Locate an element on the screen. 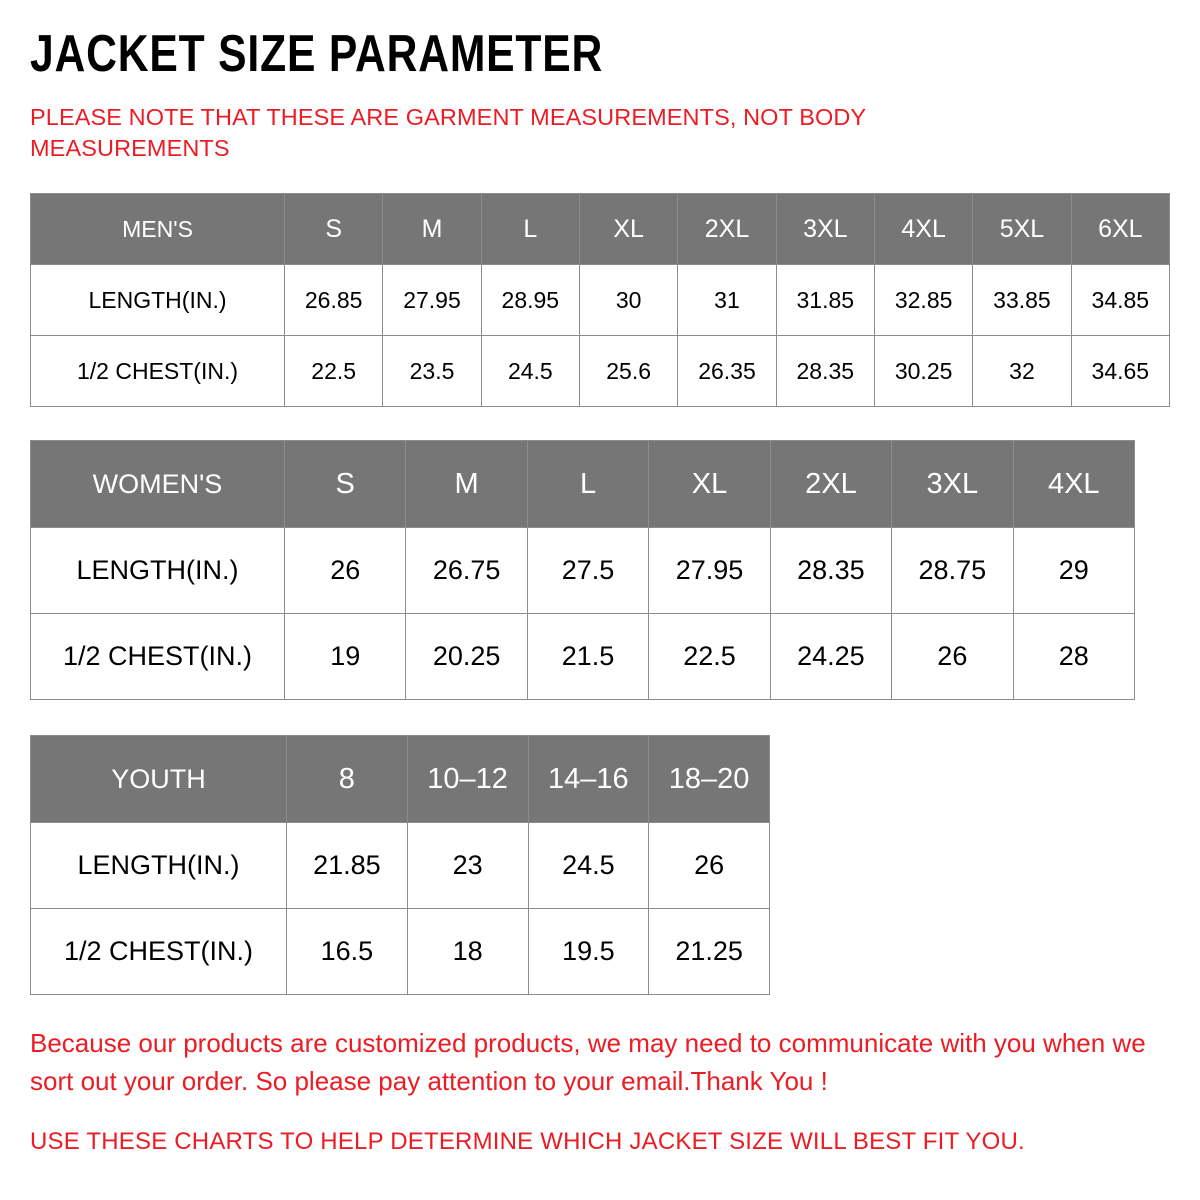  measurement-cell: 30.25 is located at coordinates (923, 371).